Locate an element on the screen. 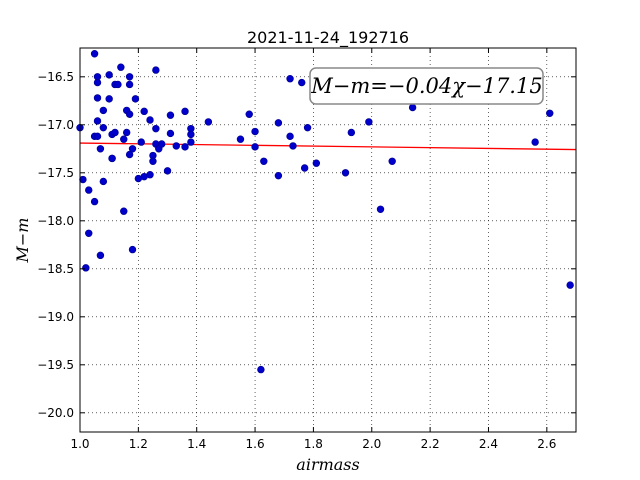 This screenshot has width=640, height=480. y-tick-label: −17.0 is located at coordinates (55, 125).